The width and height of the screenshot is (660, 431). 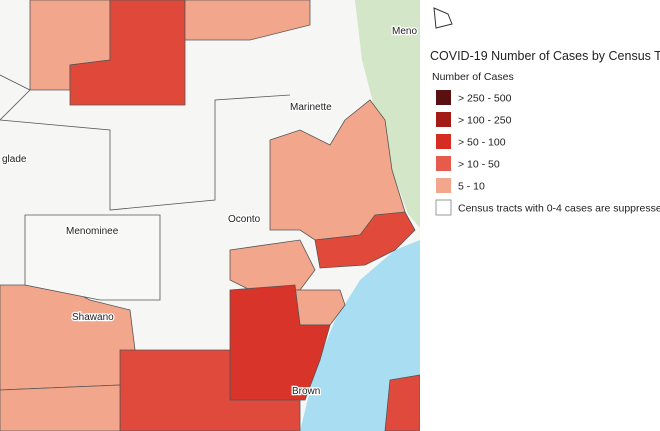 What do you see at coordinates (92, 231) in the screenshot?
I see `map-label: Menominee` at bounding box center [92, 231].